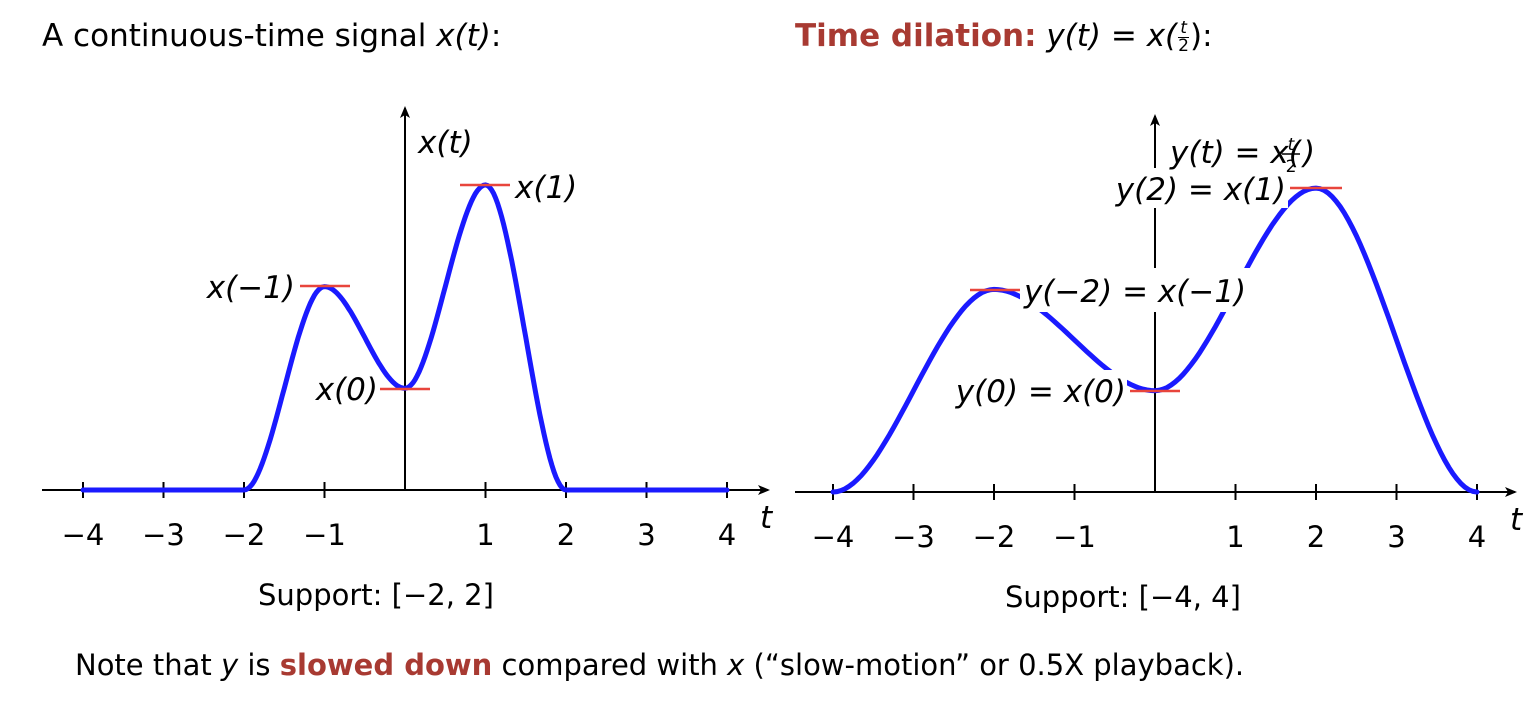 The image size is (1536, 710). What do you see at coordinates (442, 595) in the screenshot?
I see `left-support-value: [−2, 2]` at bounding box center [442, 595].